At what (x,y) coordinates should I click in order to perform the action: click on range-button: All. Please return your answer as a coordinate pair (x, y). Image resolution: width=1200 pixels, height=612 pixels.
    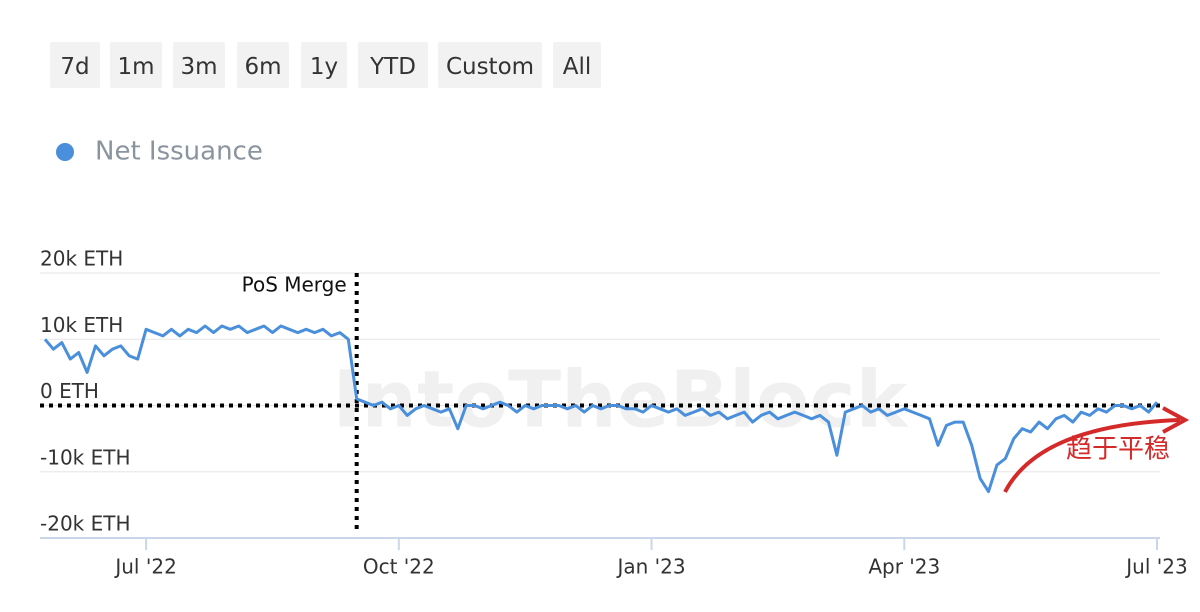
    Looking at the image, I should click on (577, 65).